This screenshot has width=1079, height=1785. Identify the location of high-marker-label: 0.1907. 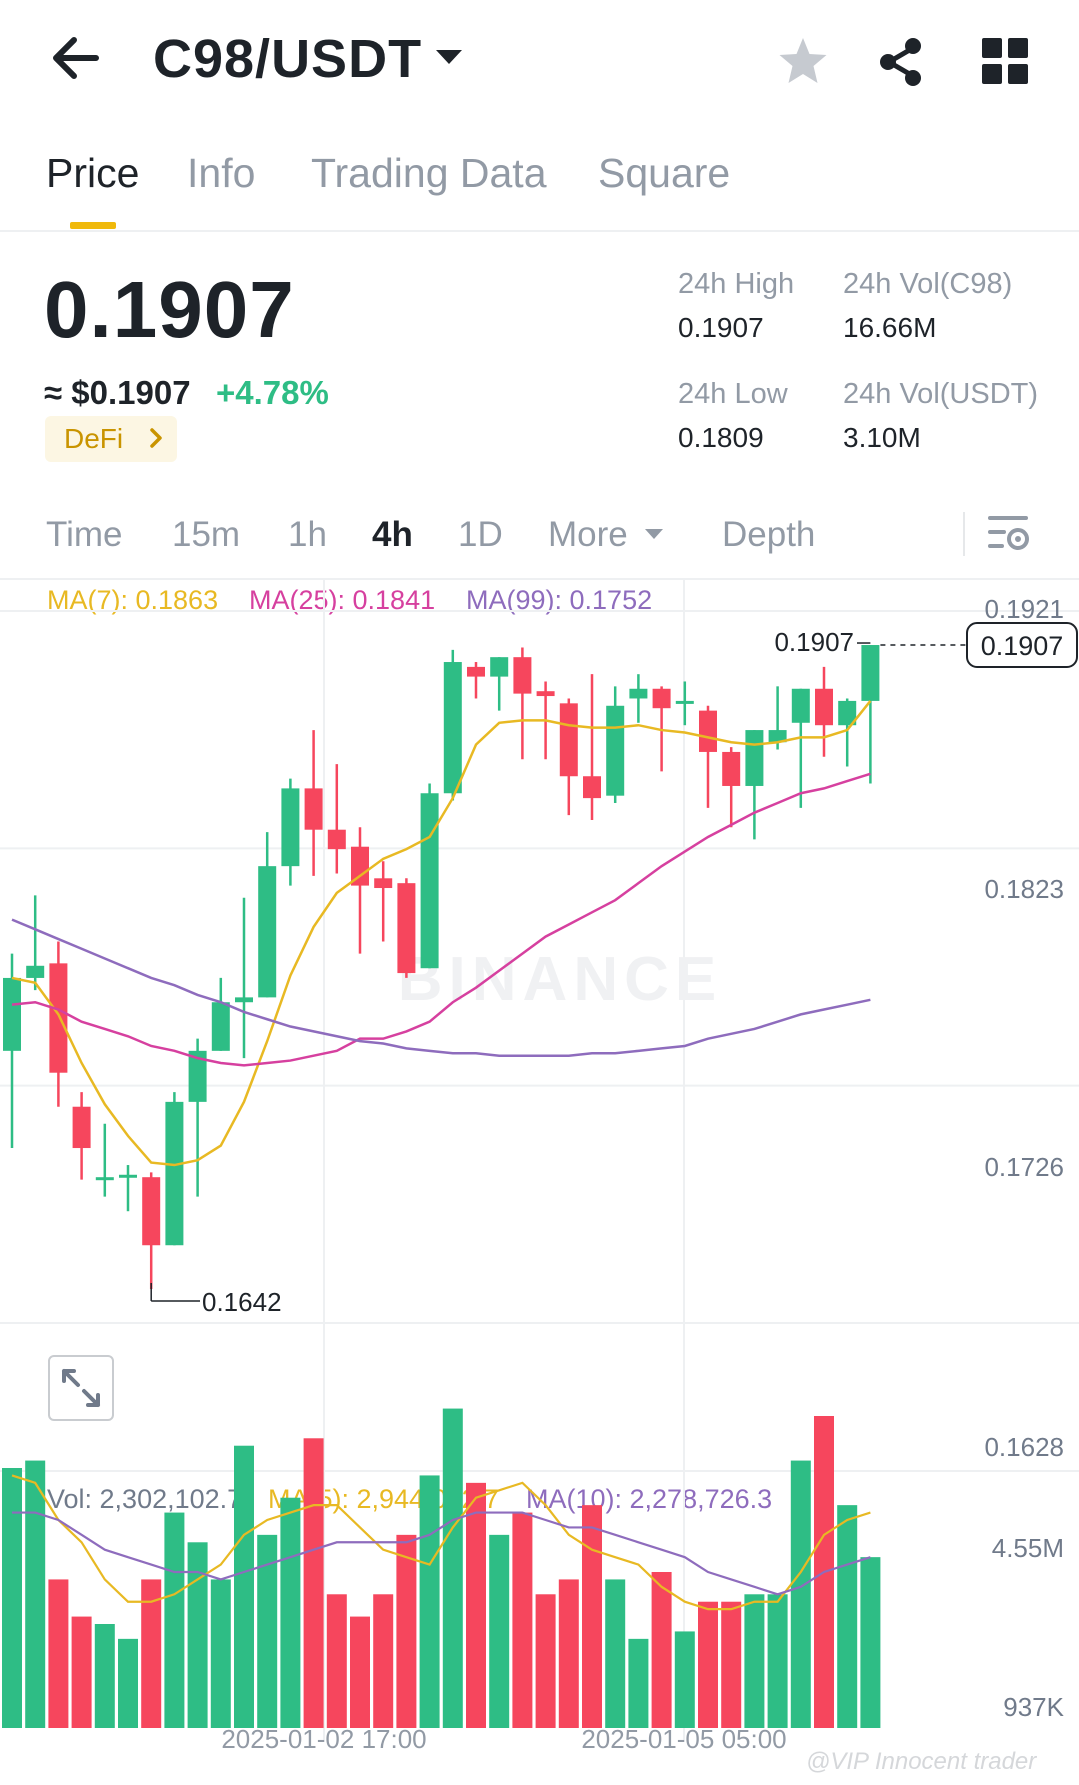
(814, 642).